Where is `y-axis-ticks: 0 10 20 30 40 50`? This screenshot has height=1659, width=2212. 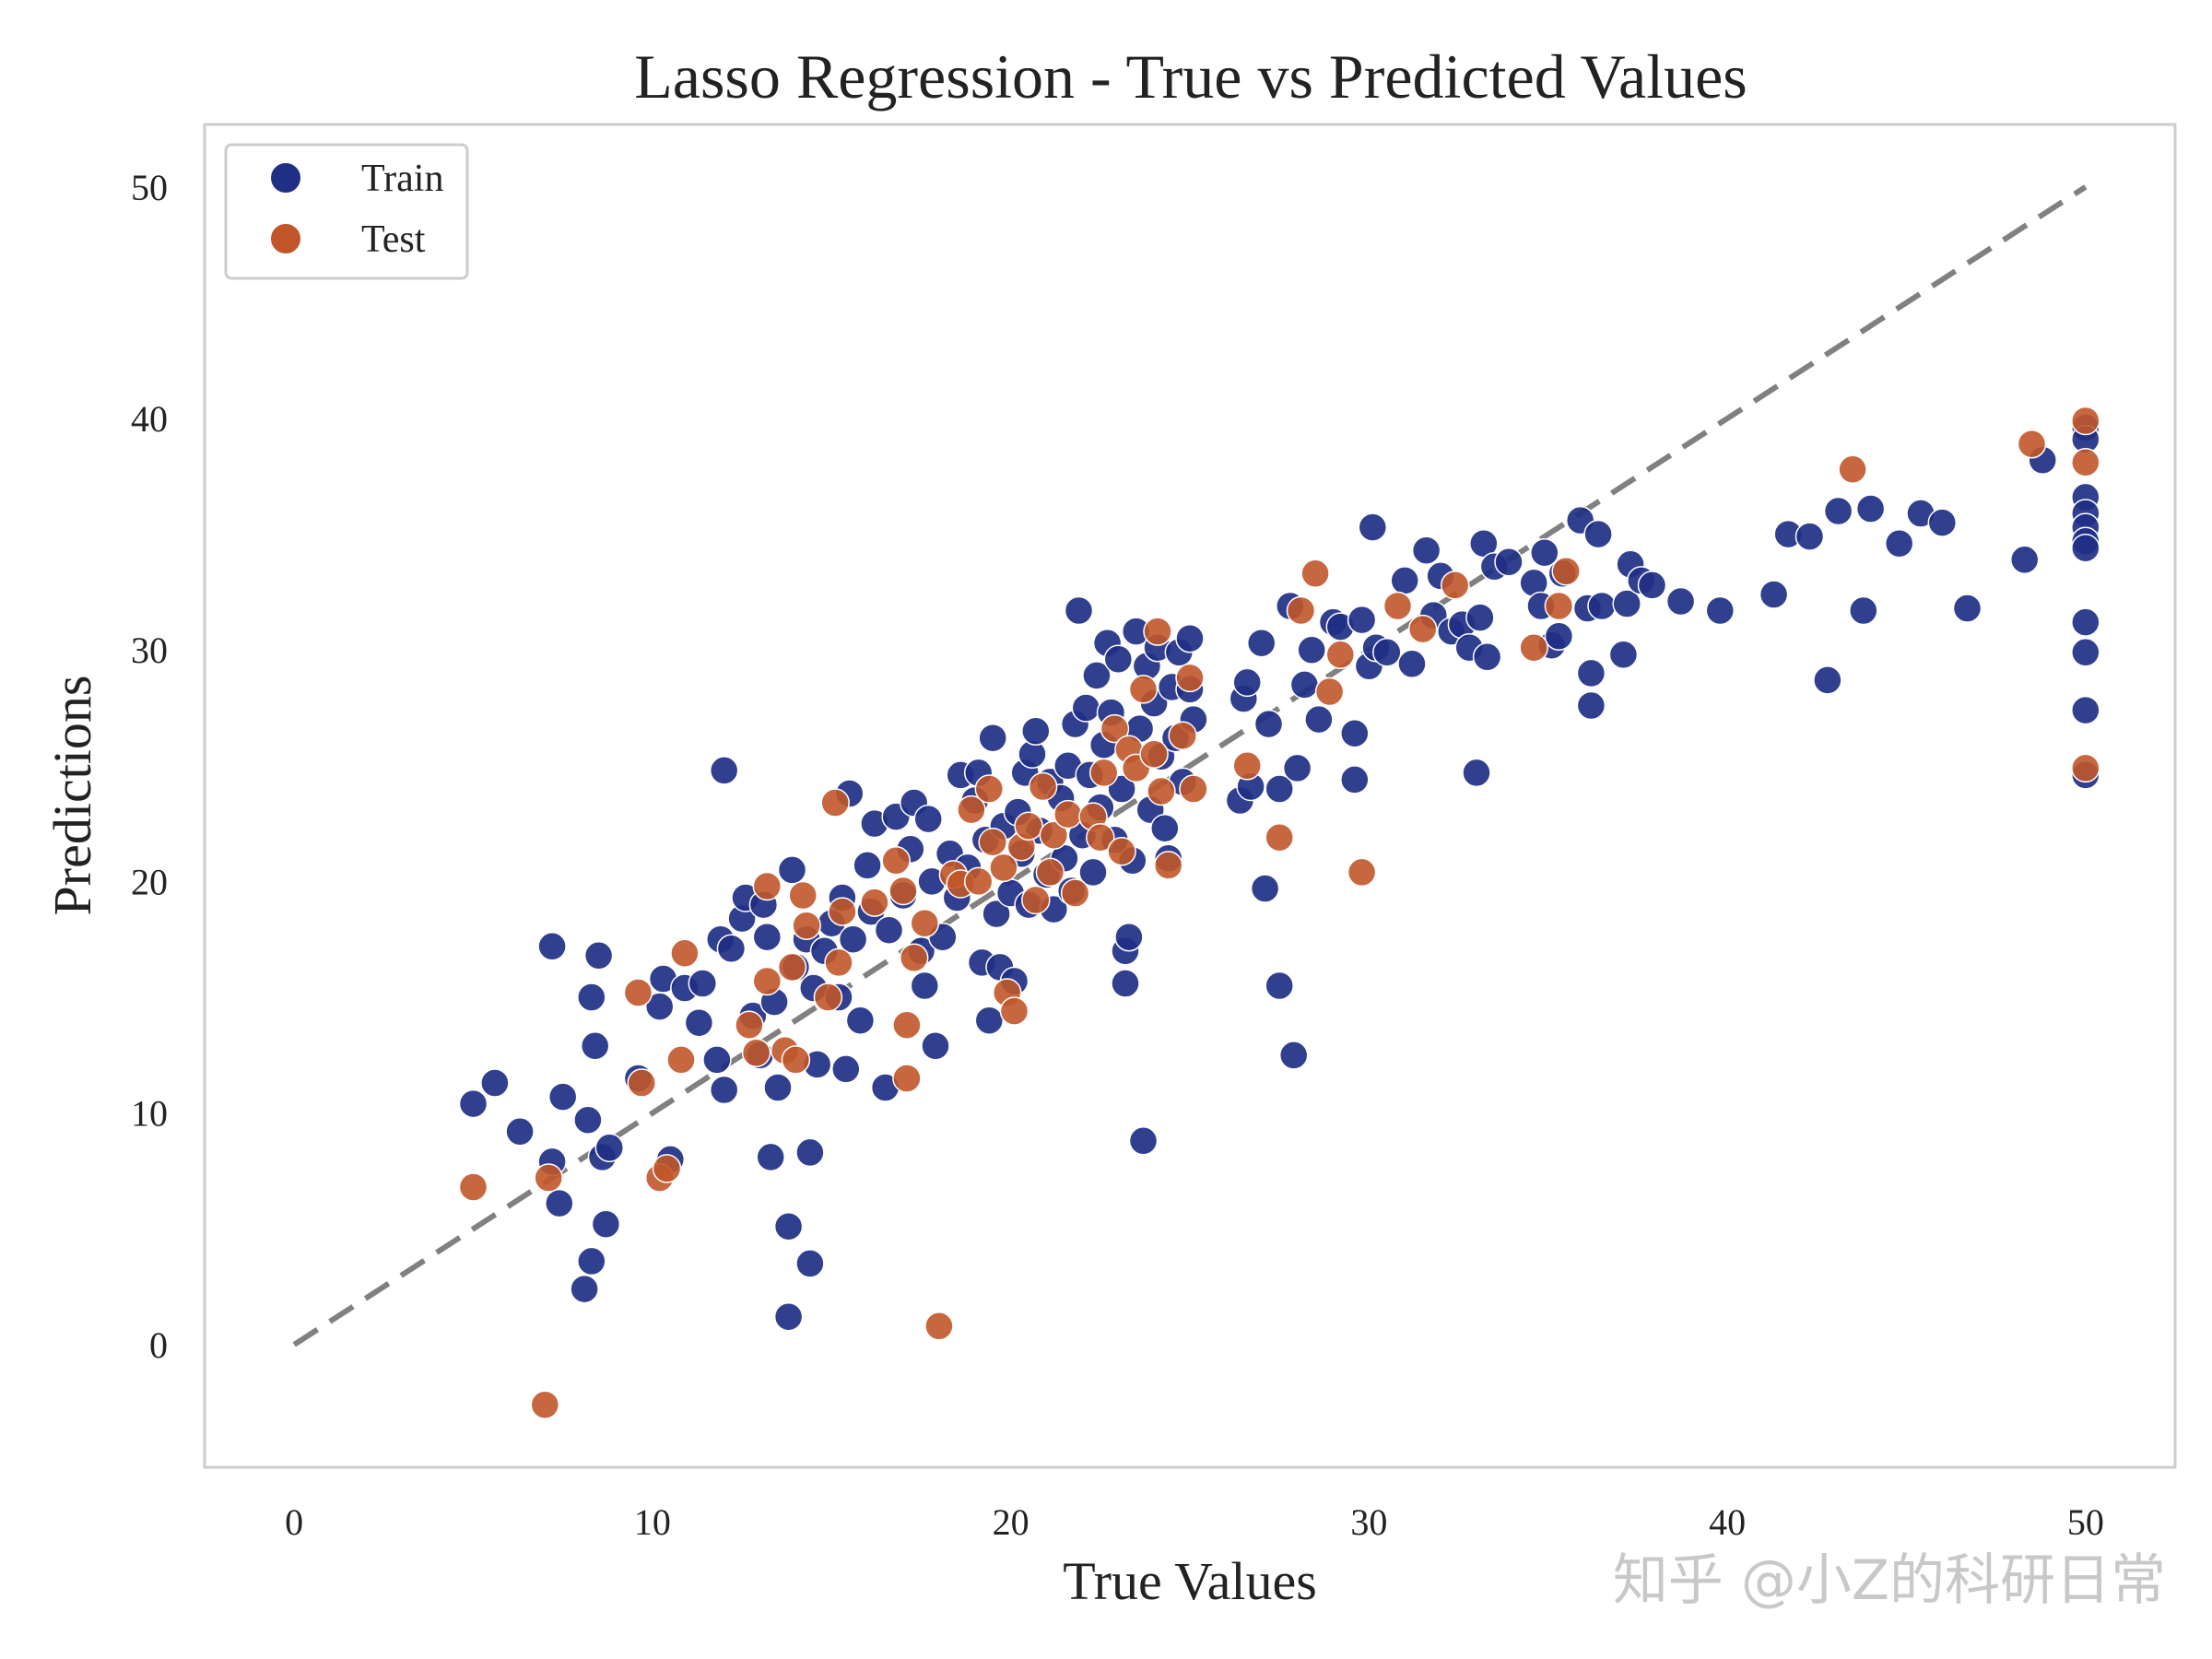
y-axis-ticks: 0 10 20 30 40 50 is located at coordinates (149, 766).